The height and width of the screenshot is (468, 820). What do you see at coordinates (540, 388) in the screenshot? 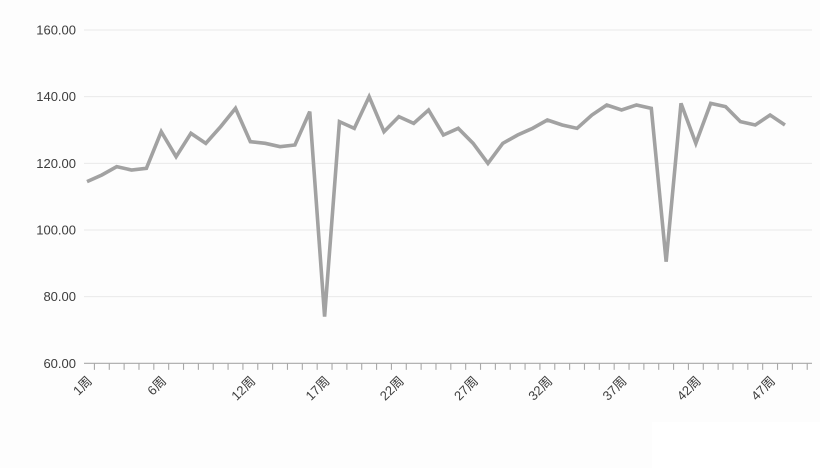
I see `x-axis-label: 32周` at bounding box center [540, 388].